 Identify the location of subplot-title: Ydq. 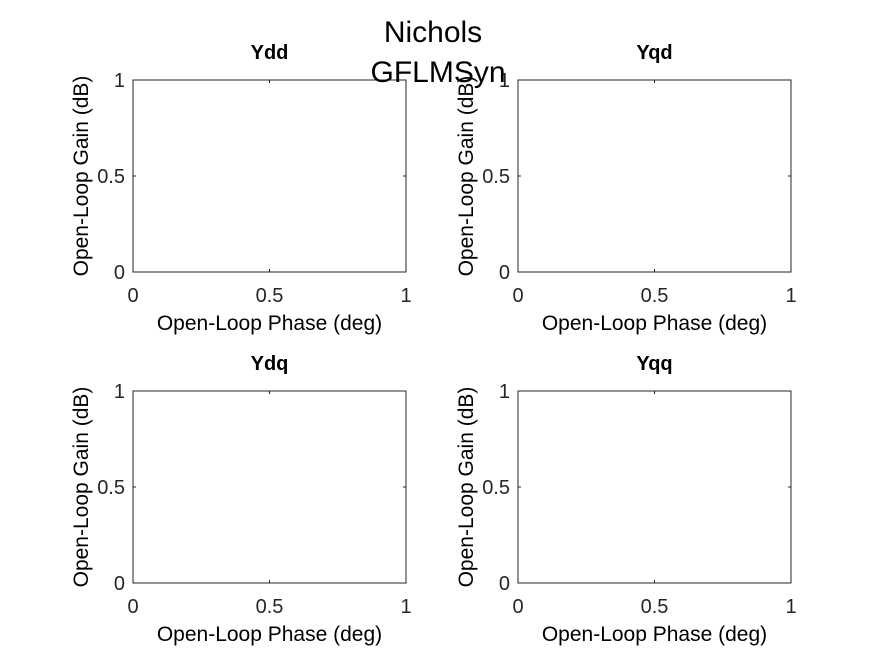
(270, 364).